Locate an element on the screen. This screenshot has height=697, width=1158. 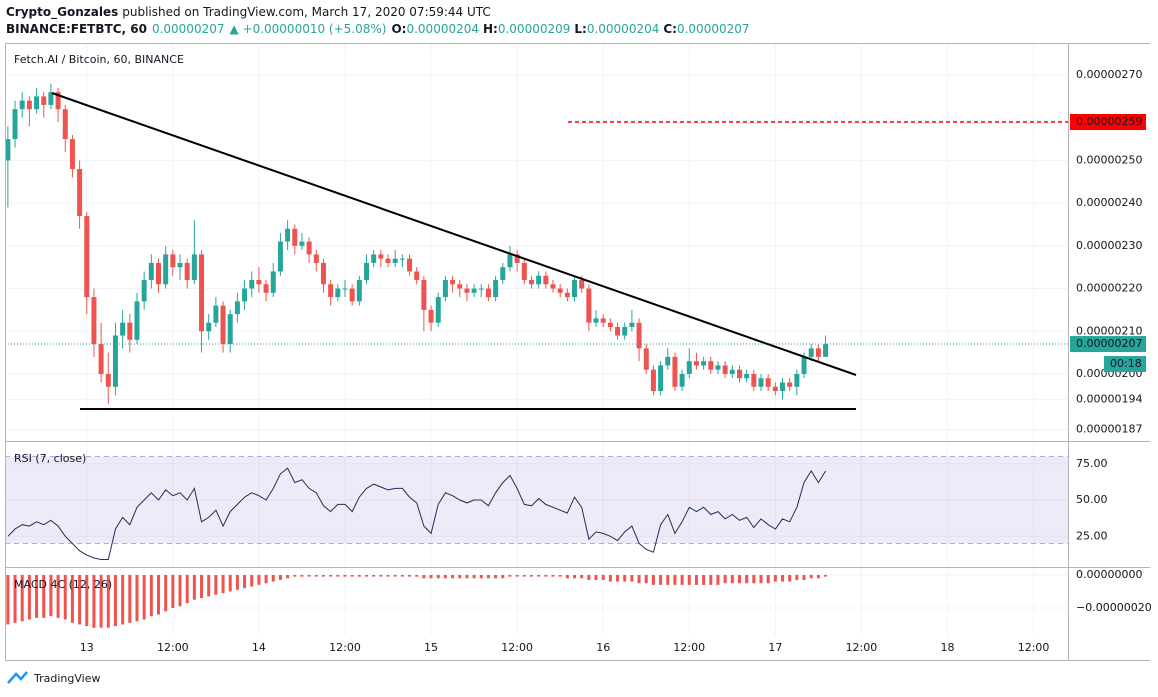
indicator-name: MACD 4C (12, 26) is located at coordinates (63, 584).